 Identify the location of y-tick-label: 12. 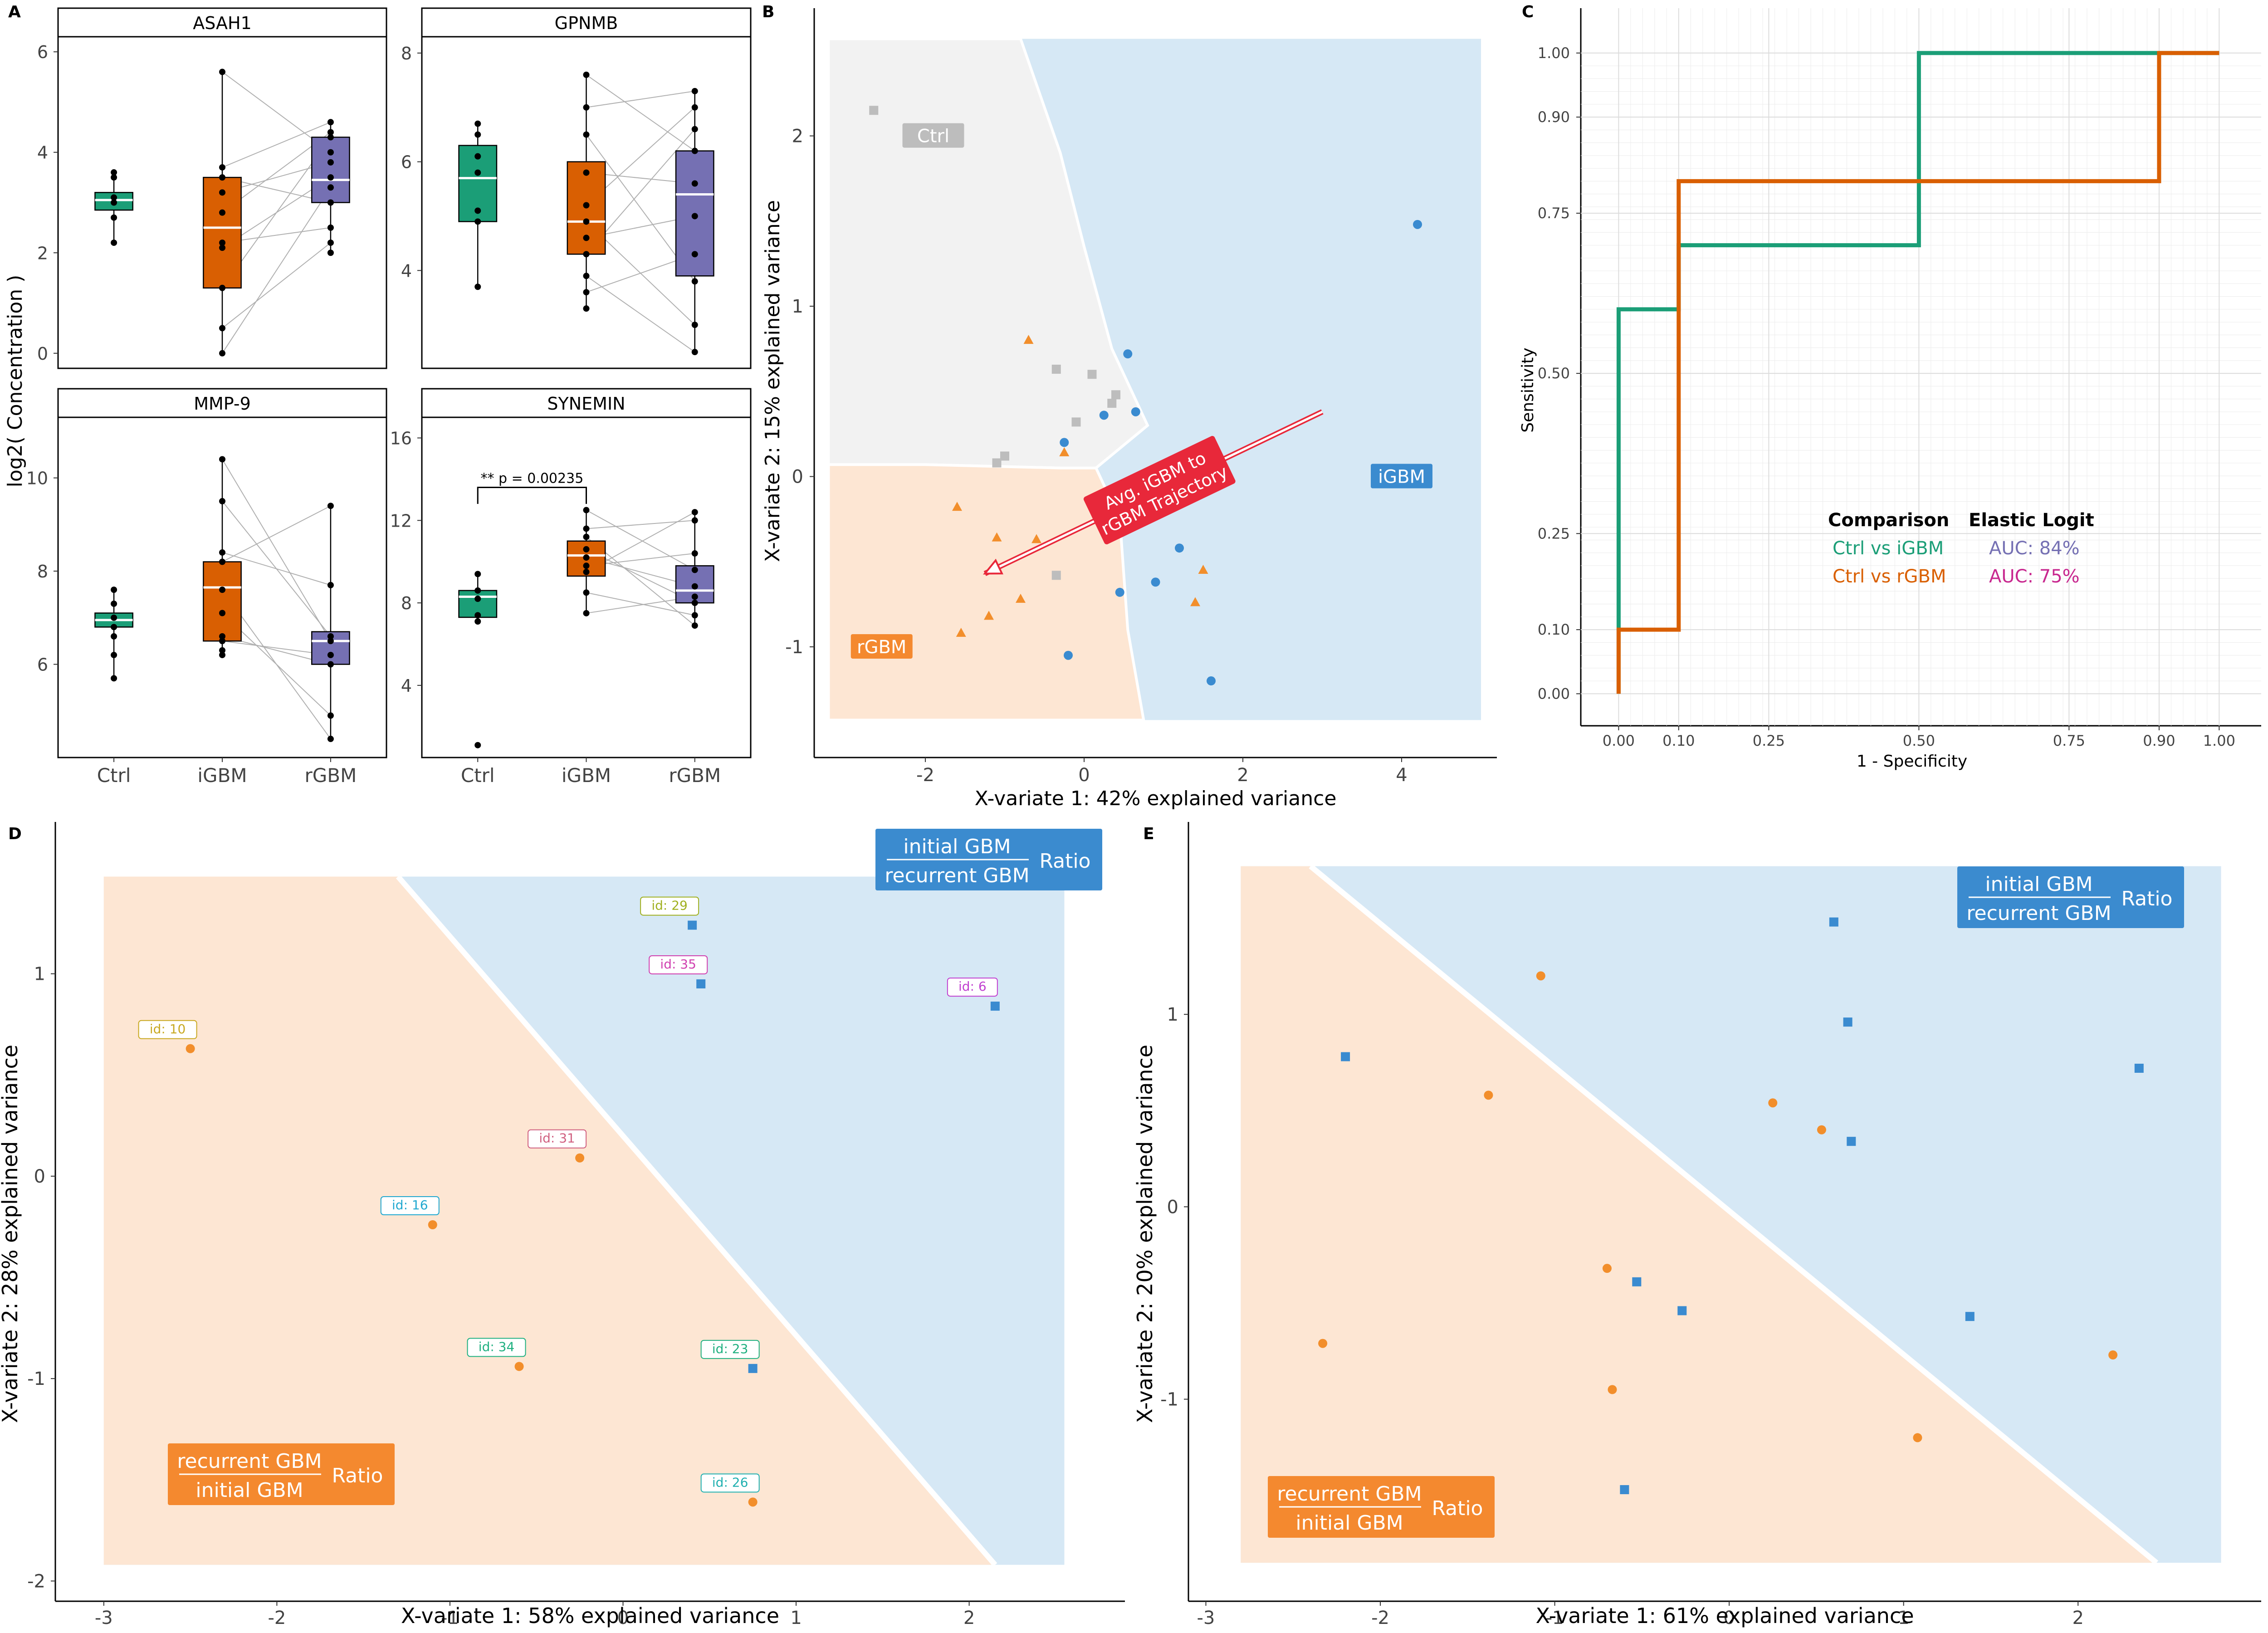
(401, 521).